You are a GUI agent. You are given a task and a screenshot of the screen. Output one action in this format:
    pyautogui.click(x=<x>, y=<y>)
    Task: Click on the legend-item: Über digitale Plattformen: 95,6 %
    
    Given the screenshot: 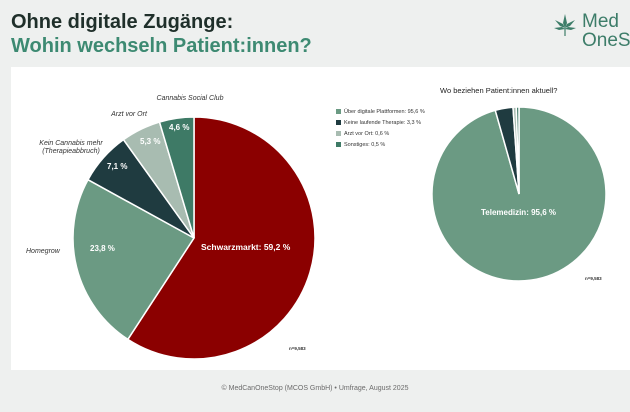 What is the action you would take?
    pyautogui.click(x=380, y=111)
    